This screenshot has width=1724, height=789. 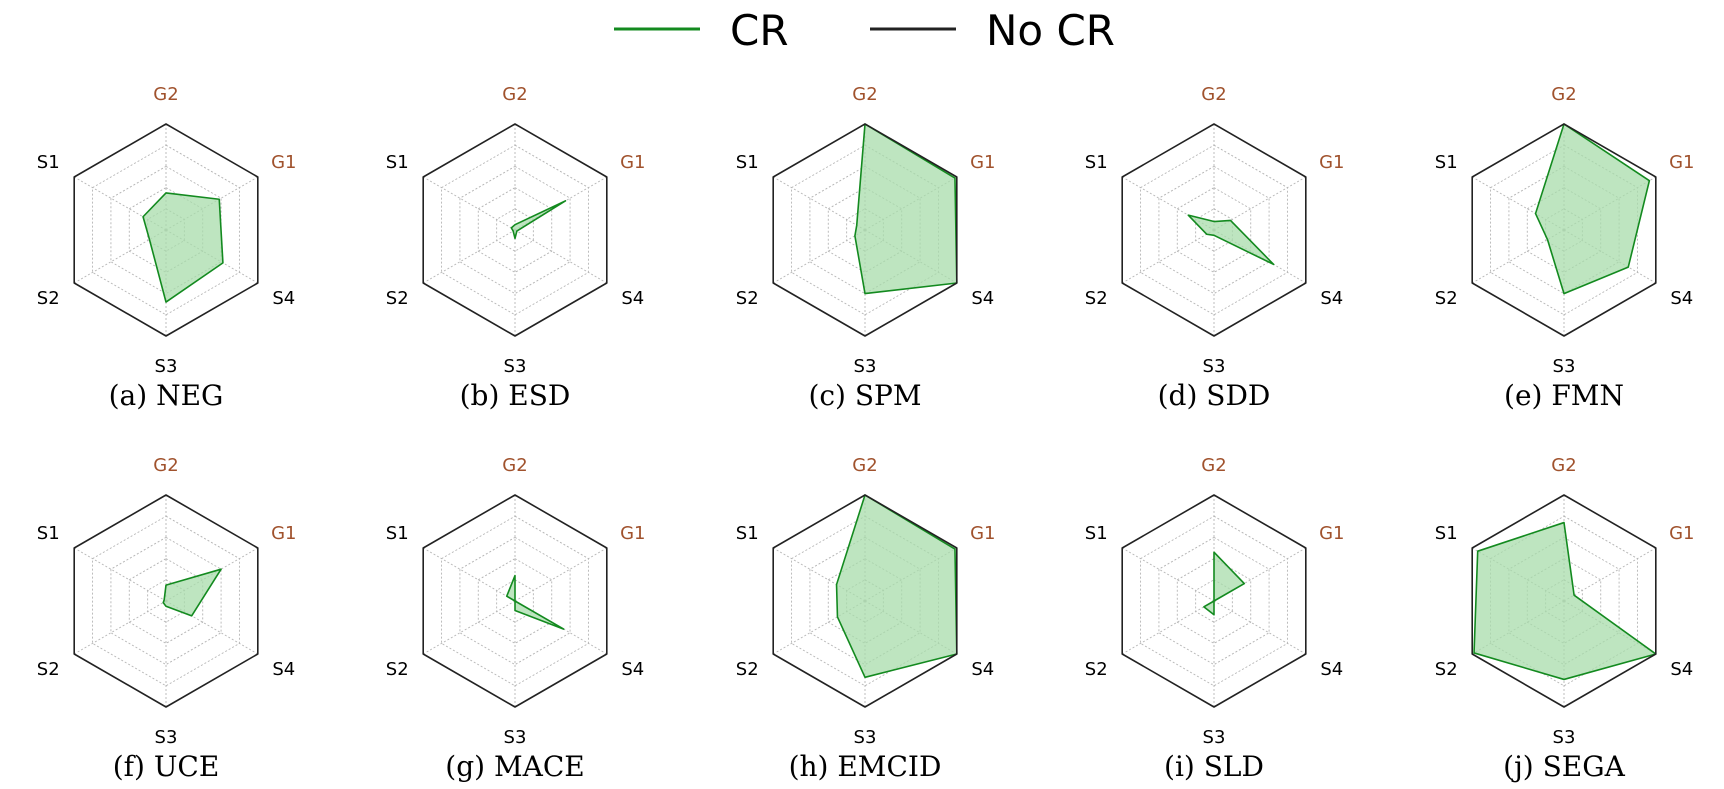 I want to click on radar-panel: G2 G1 S4 S3 S2 S1 (j) SEGA, so click(x=1565, y=619).